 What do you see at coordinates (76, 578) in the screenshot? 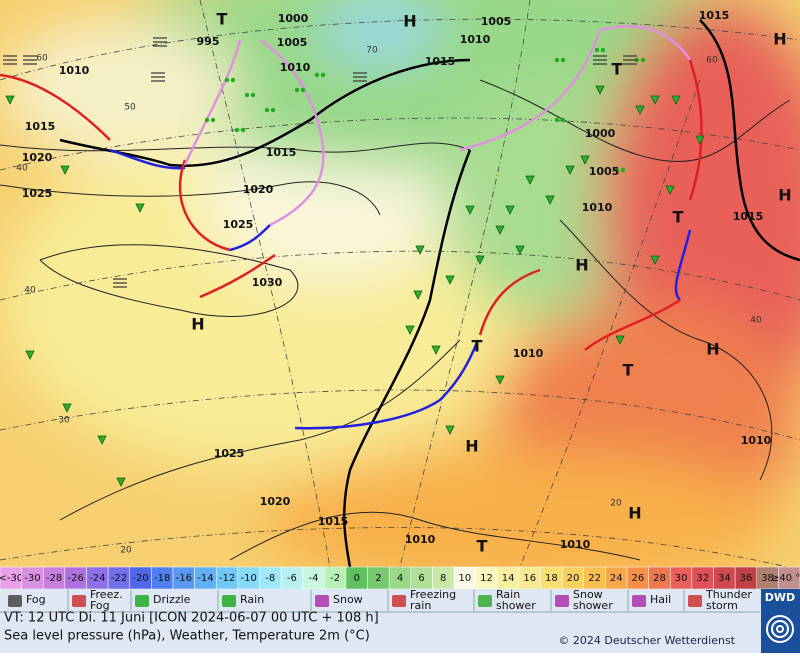
I see `scale-label: -26` at bounding box center [76, 578].